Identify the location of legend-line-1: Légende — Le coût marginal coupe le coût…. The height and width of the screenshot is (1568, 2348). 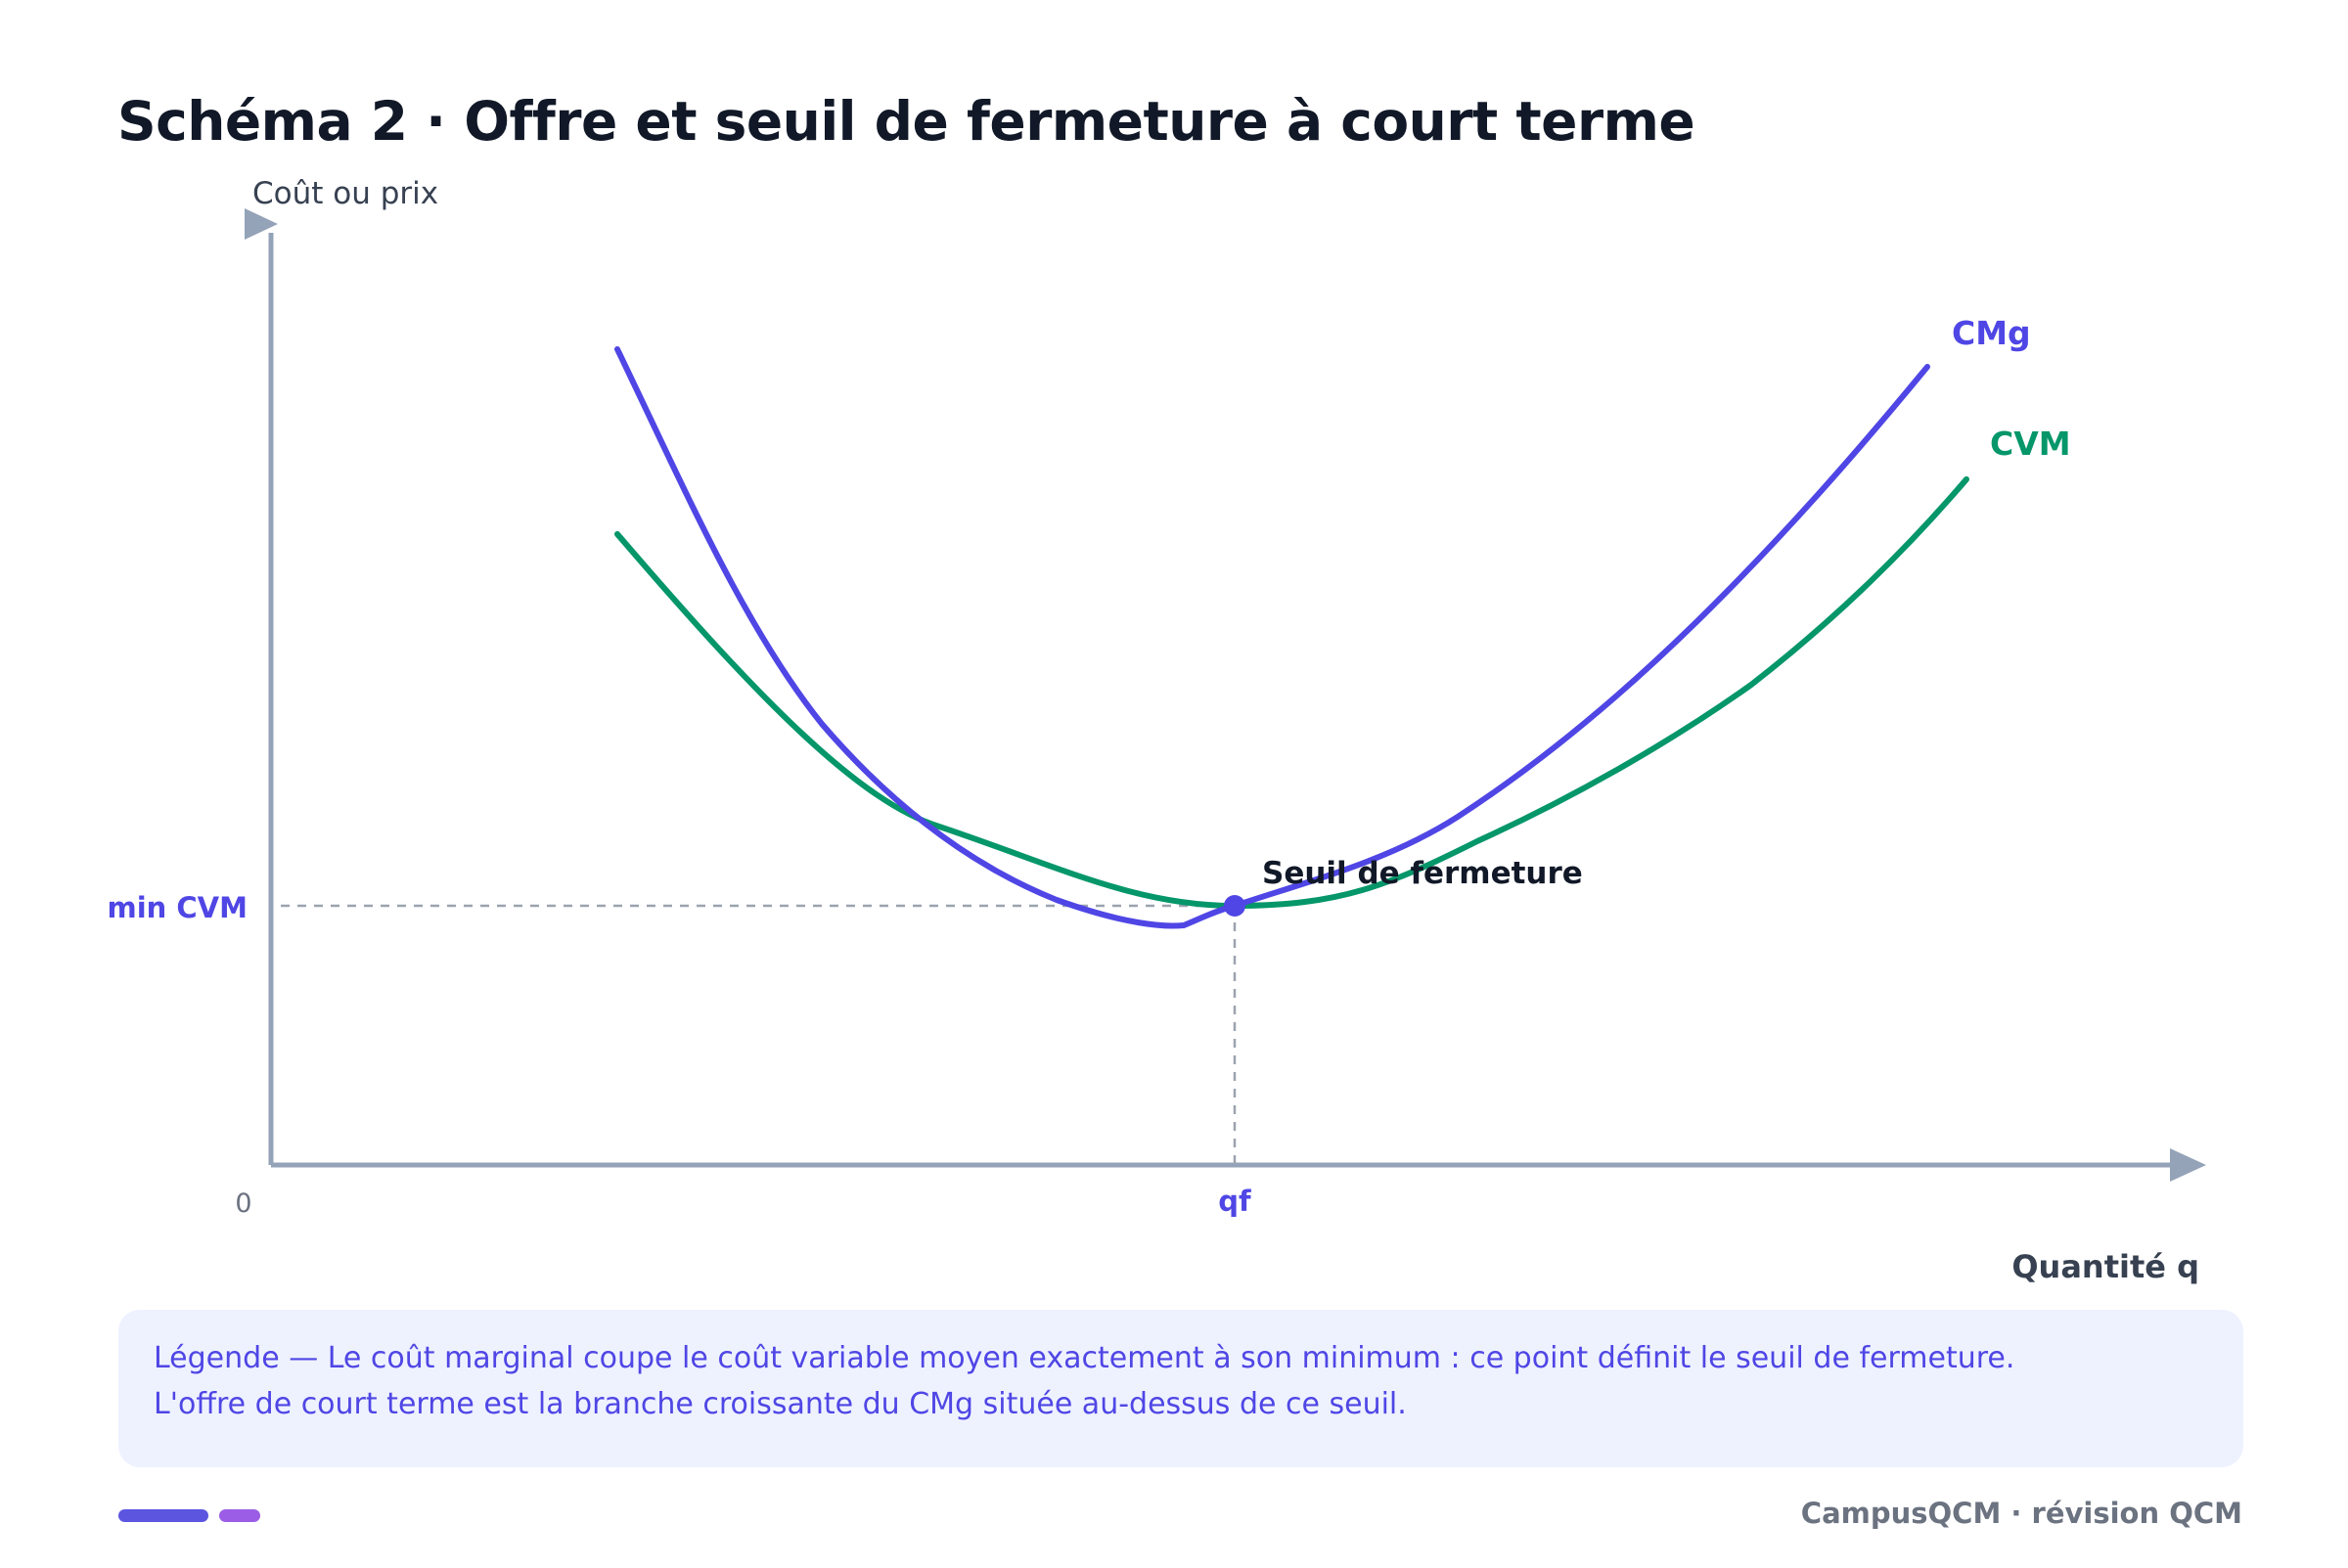
(1084, 1358).